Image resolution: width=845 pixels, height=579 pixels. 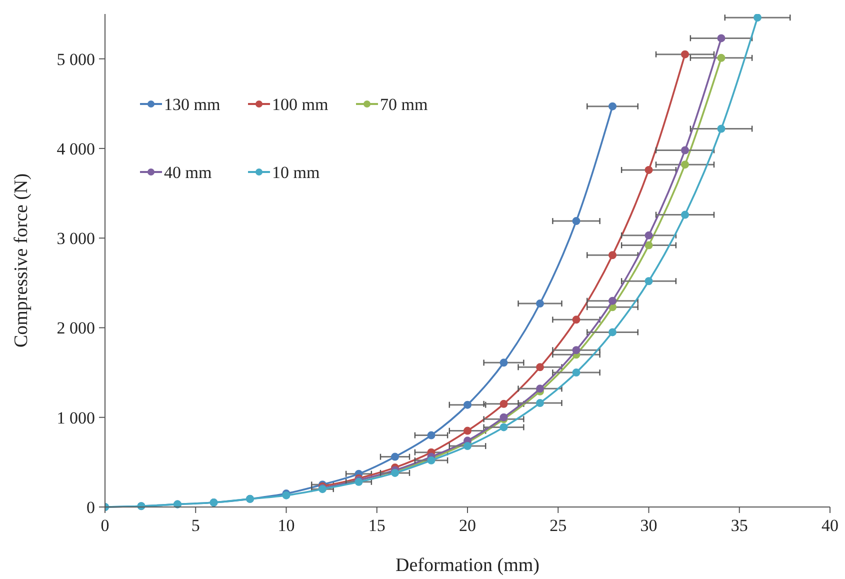 What do you see at coordinates (467, 525) in the screenshot?
I see `x-tick-label: 20` at bounding box center [467, 525].